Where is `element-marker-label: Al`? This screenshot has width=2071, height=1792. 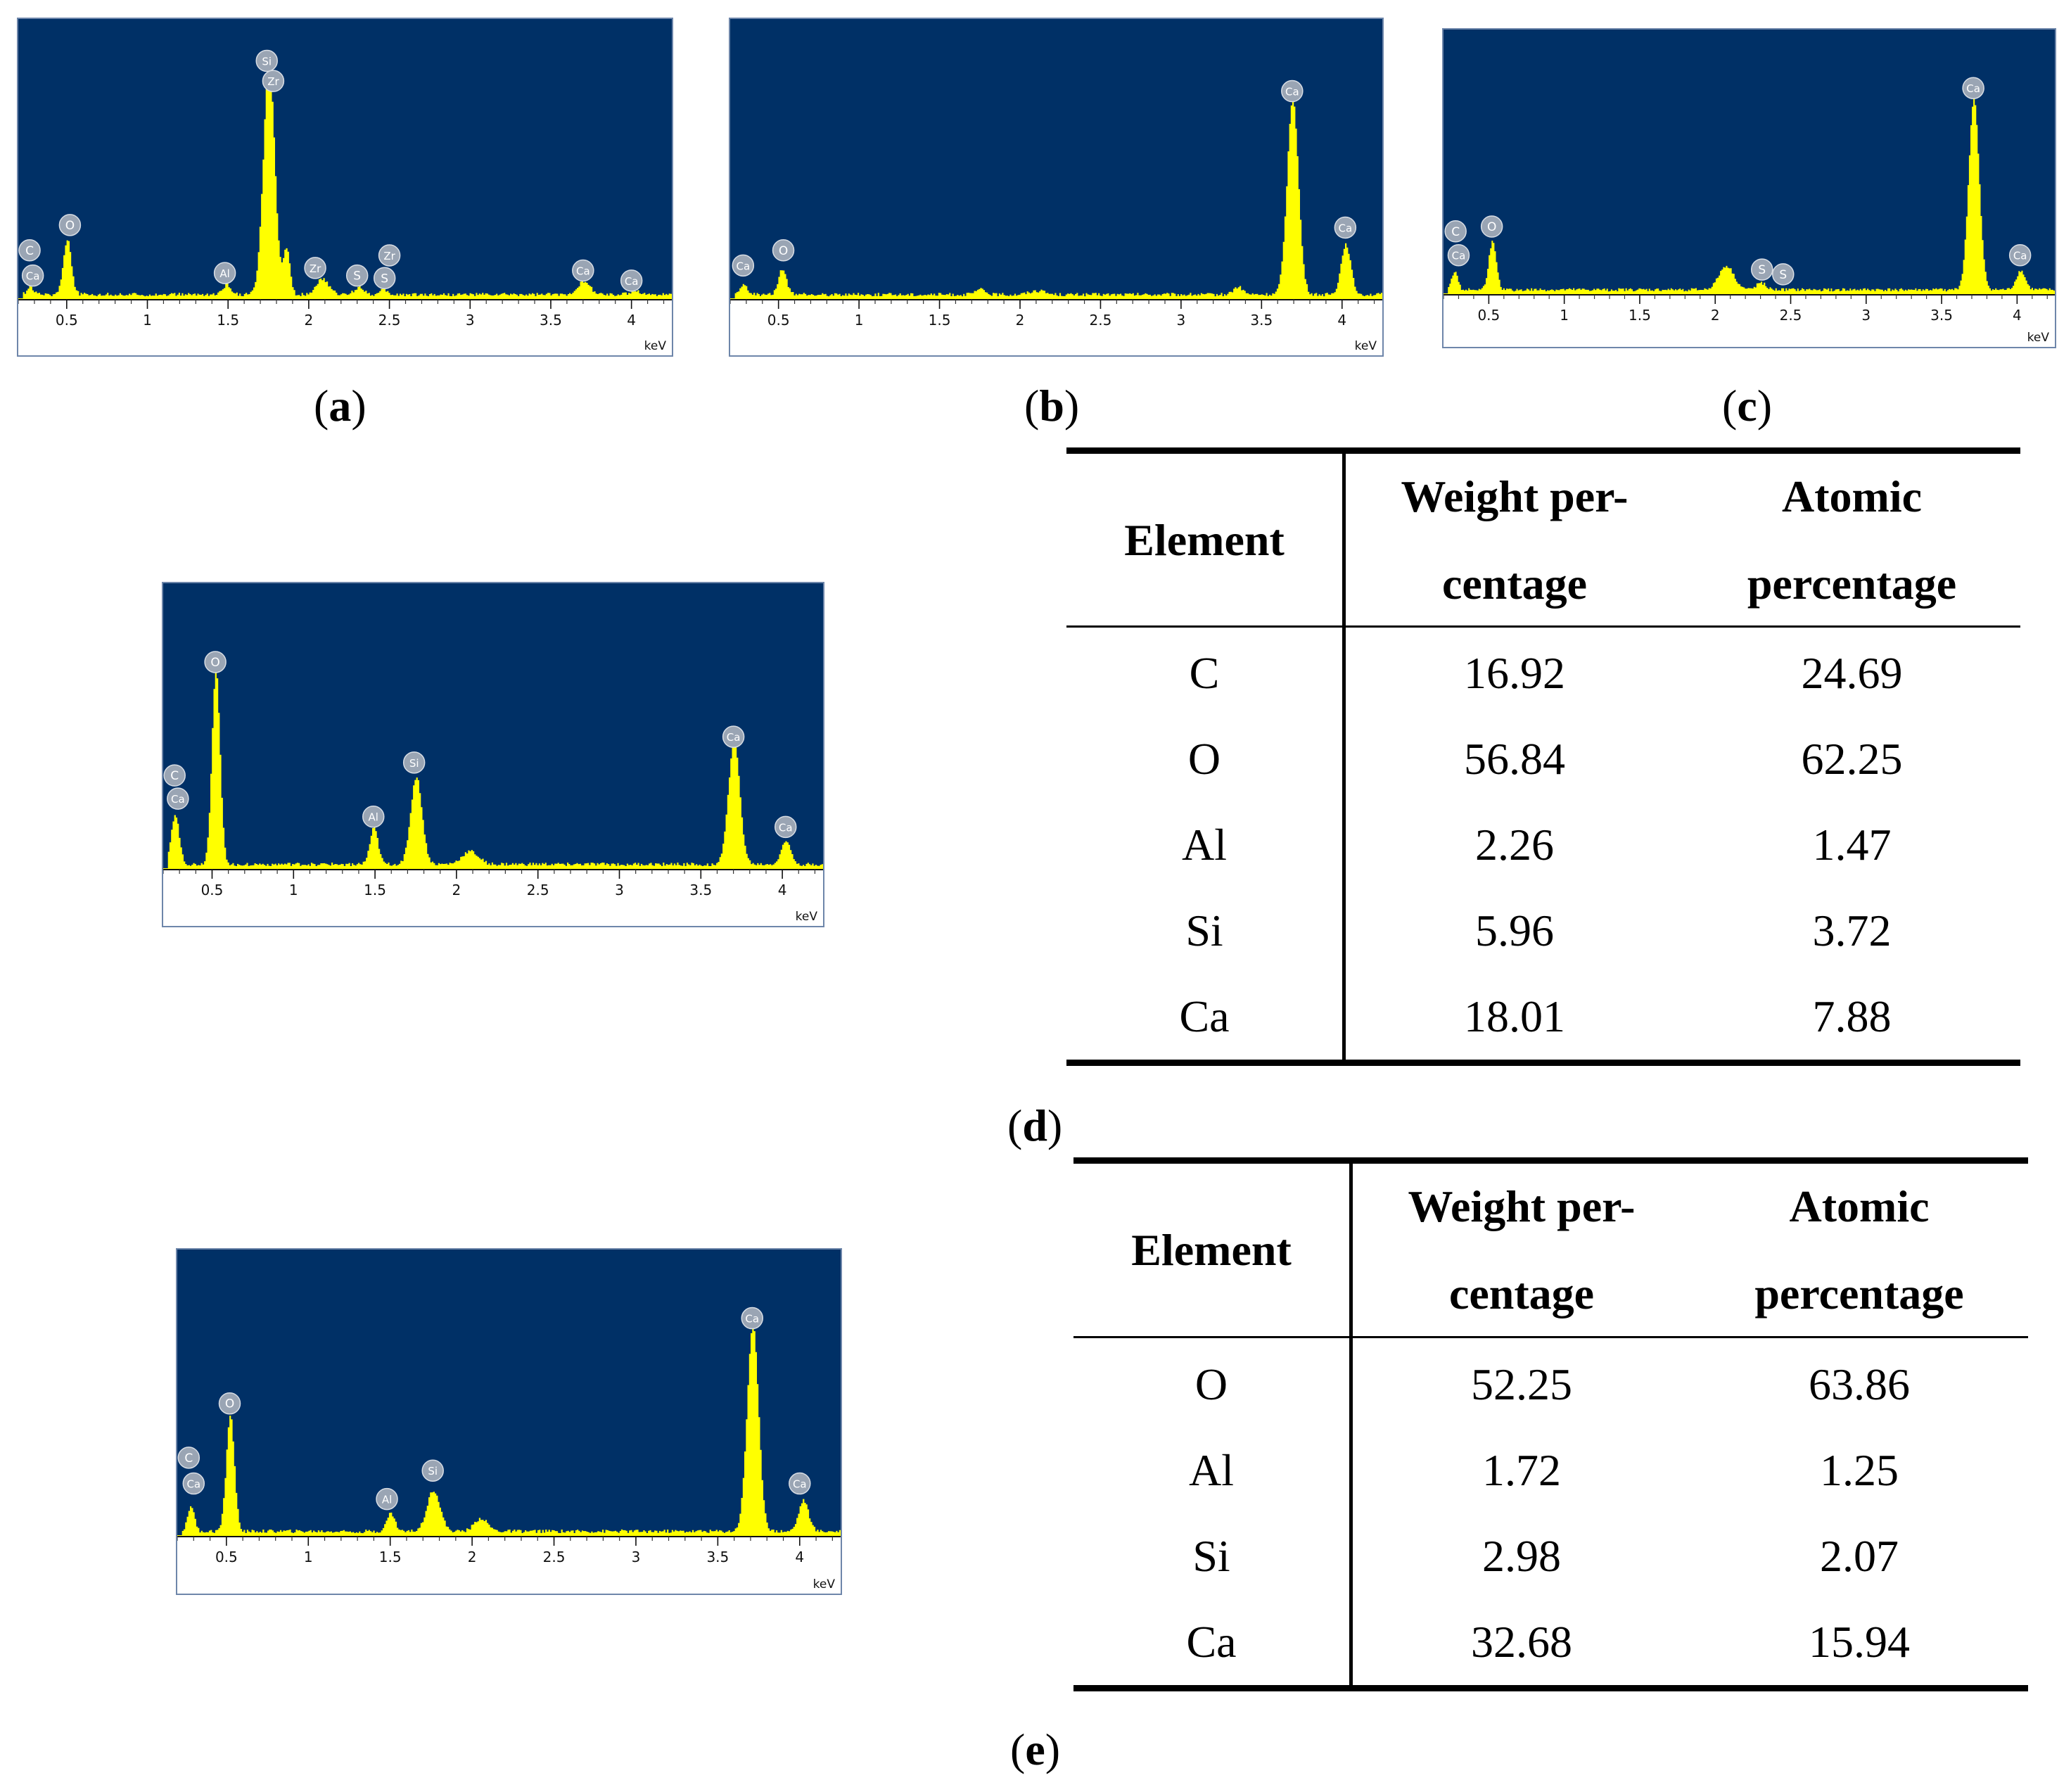
element-marker-label: Al is located at coordinates (387, 1500).